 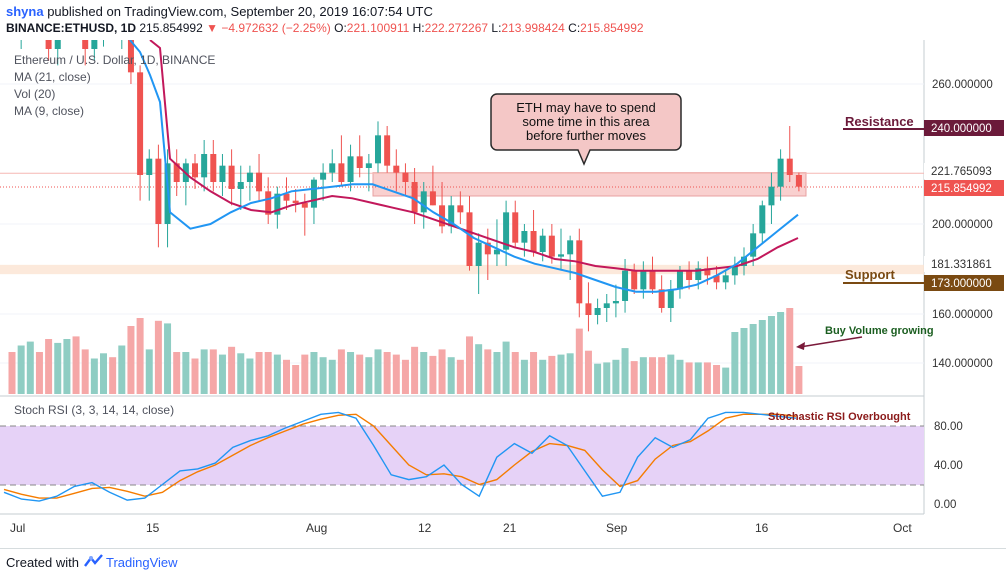 I want to click on tradingview-logo-icon, so click(x=94, y=561).